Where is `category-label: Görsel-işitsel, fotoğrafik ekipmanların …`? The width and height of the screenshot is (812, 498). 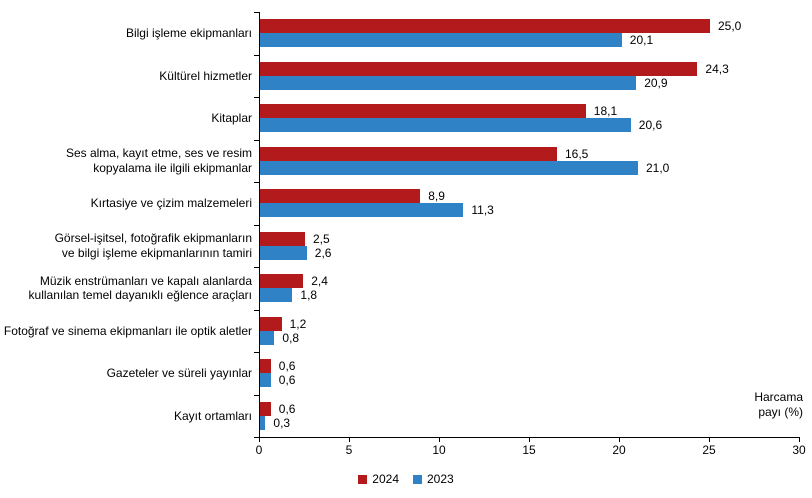 category-label: Görsel-işitsel, fotoğrafik ekipmanların … is located at coordinates (153, 245).